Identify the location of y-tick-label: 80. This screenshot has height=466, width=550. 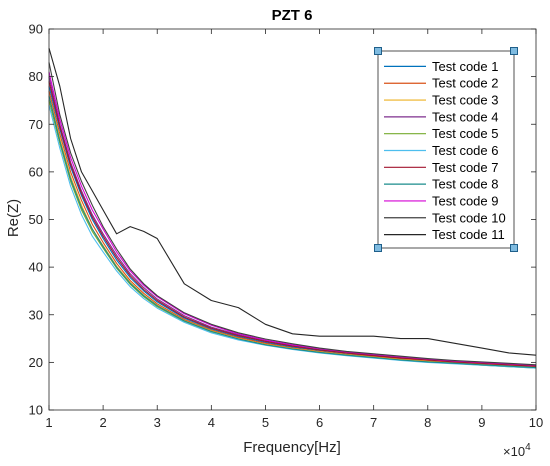
(36, 76).